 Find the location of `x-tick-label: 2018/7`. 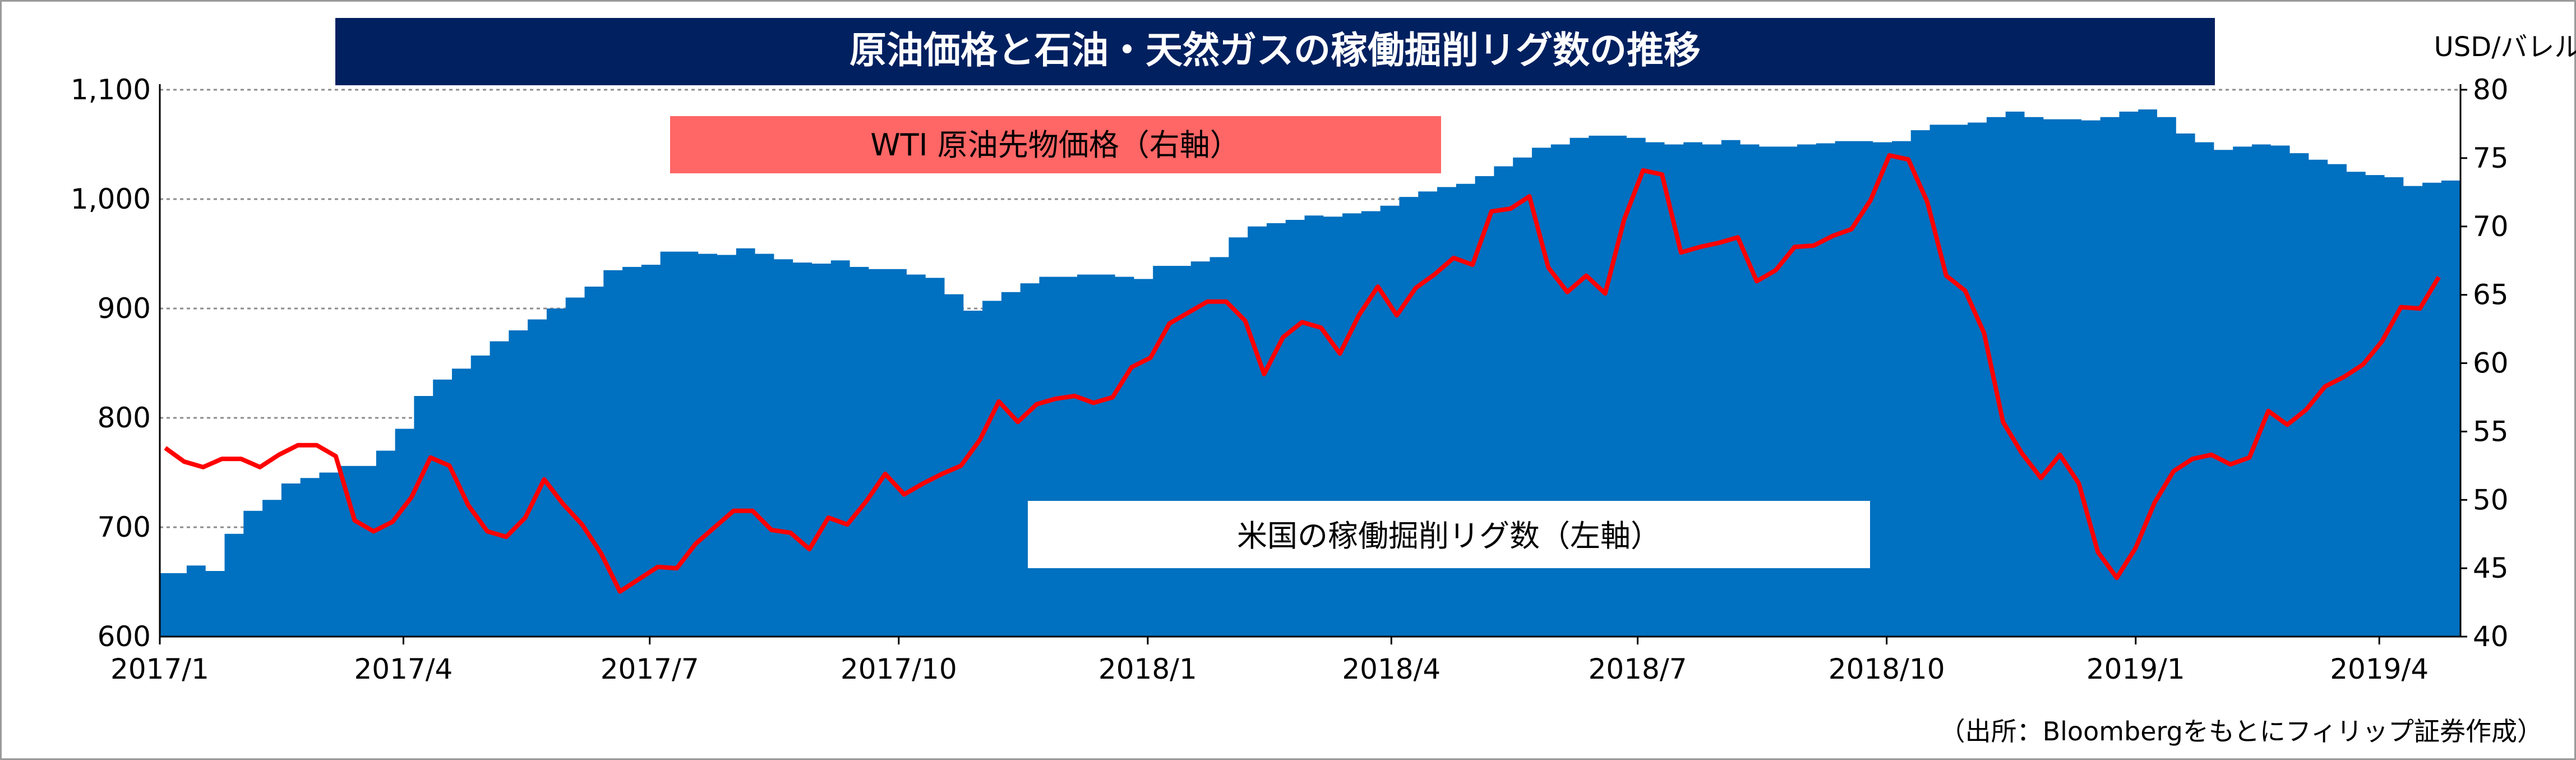

x-tick-label: 2018/7 is located at coordinates (1638, 669).